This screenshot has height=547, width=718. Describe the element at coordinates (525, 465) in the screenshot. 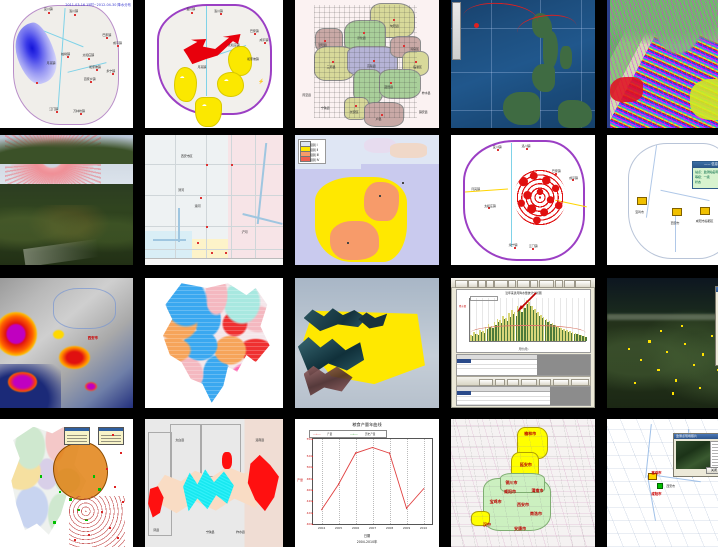

I see `city-label: 延安市` at that location.